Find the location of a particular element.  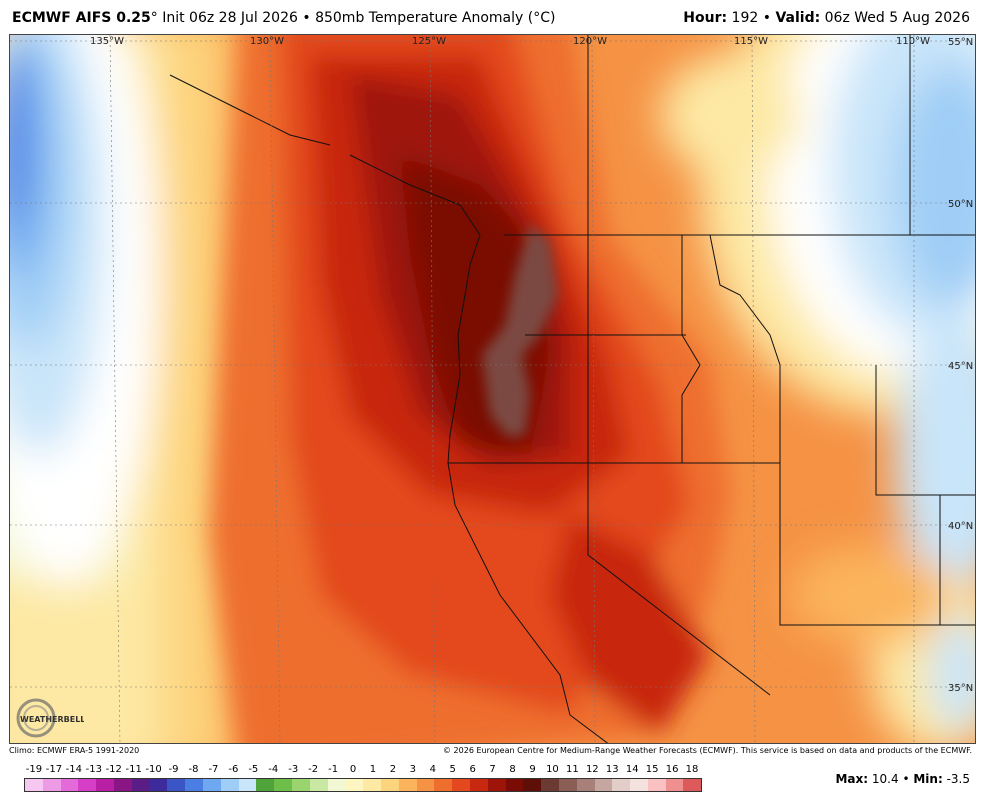

hour-value: 192 is located at coordinates (745, 18).